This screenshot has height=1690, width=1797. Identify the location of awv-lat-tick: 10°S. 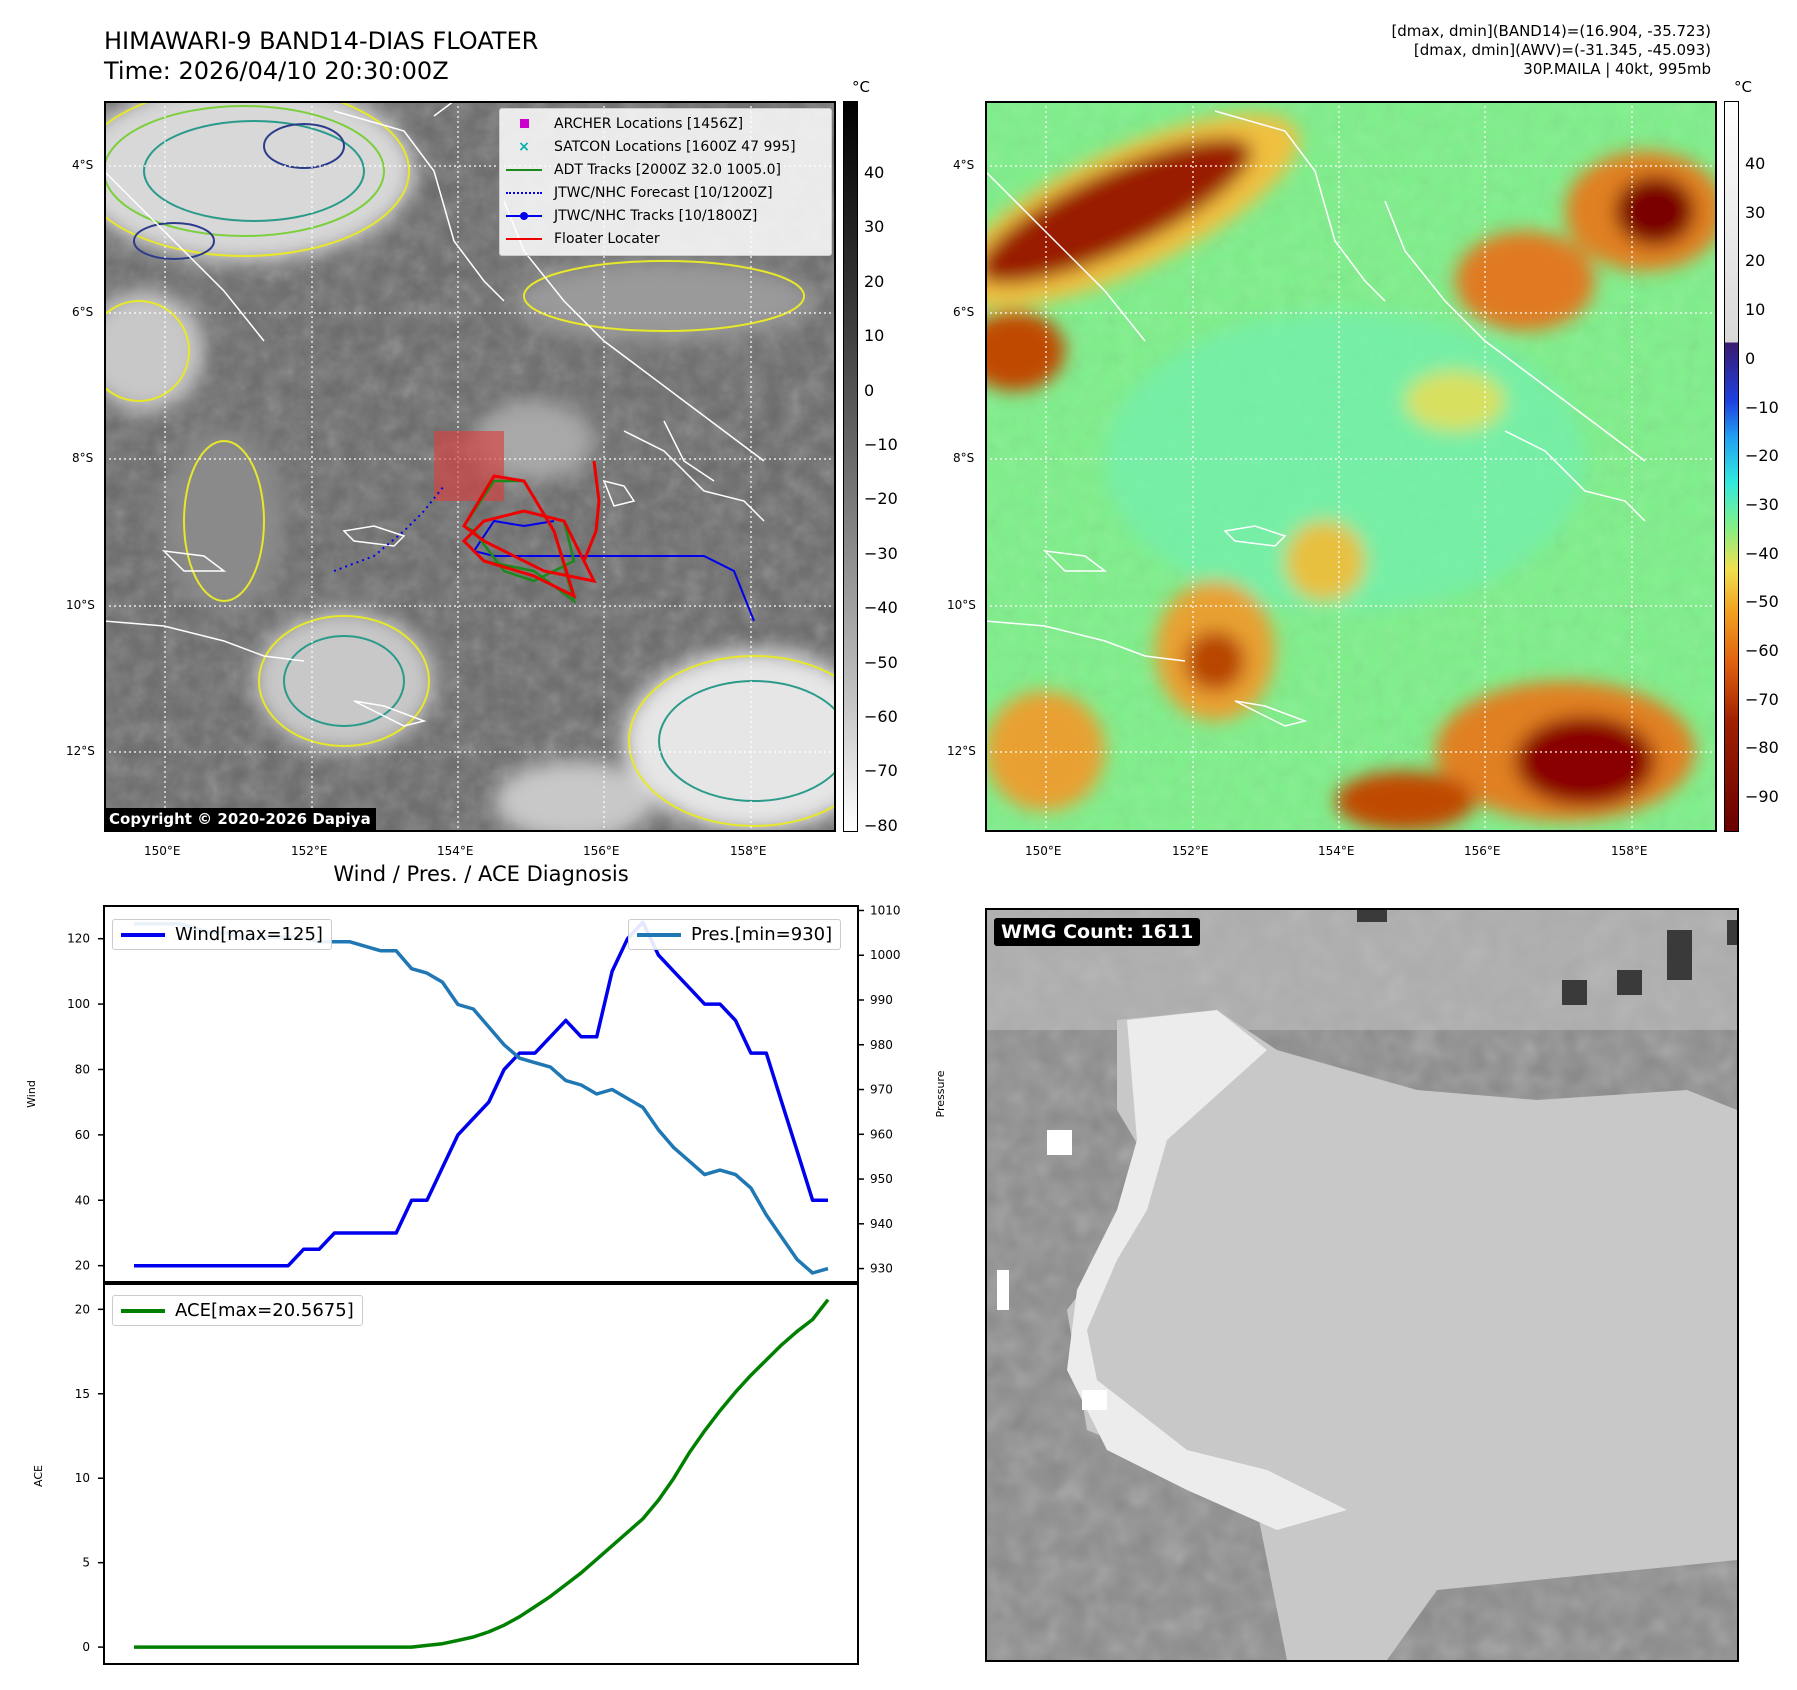
(961, 605).